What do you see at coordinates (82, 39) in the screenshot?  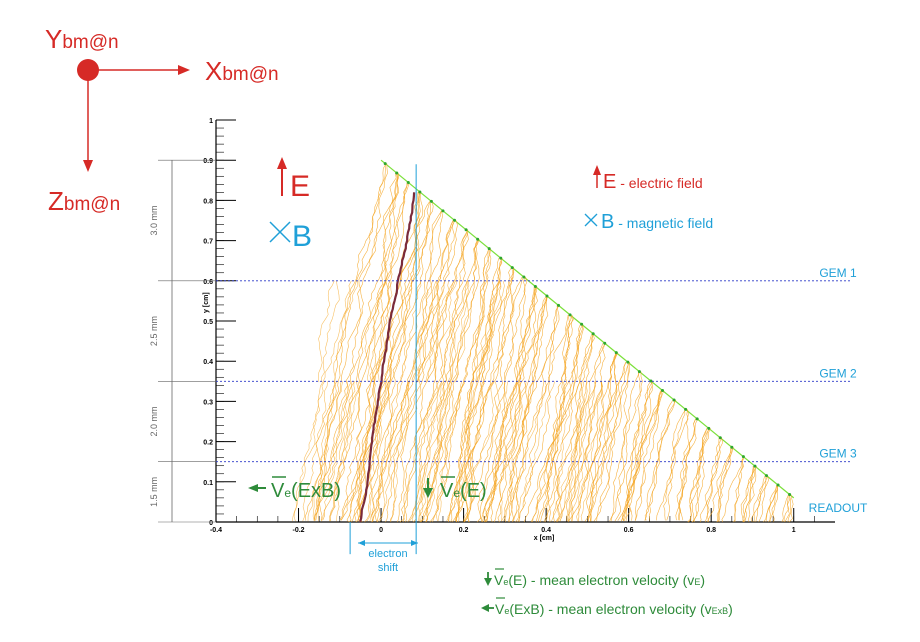 I see `y-coord-label: Ybm@n` at bounding box center [82, 39].